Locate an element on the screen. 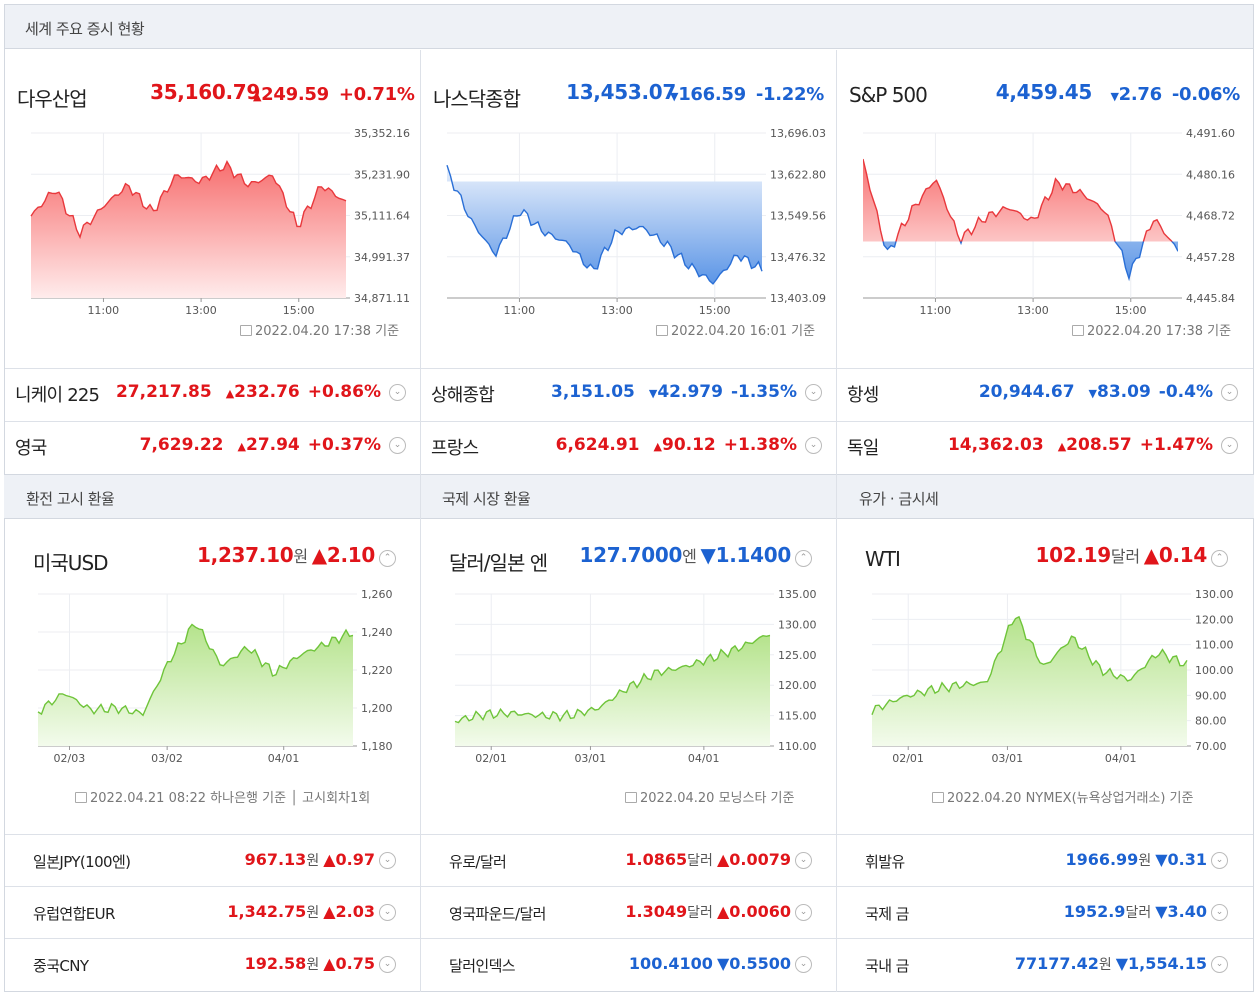  fx-row-change: 0.31 is located at coordinates (1187, 859).